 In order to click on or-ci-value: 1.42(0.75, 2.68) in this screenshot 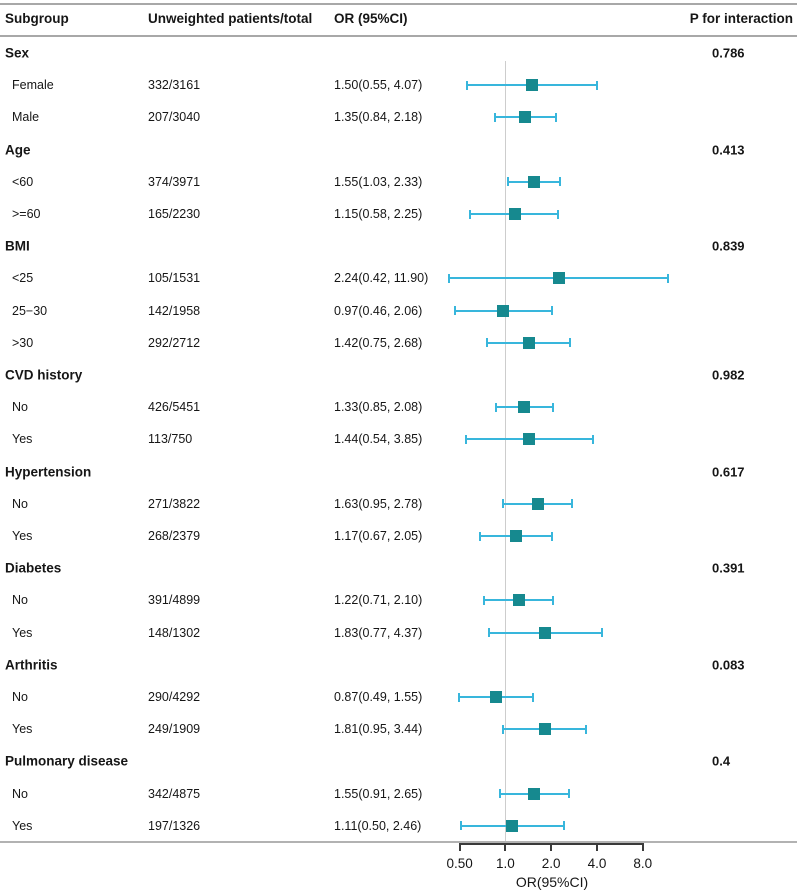, I will do `click(378, 342)`.